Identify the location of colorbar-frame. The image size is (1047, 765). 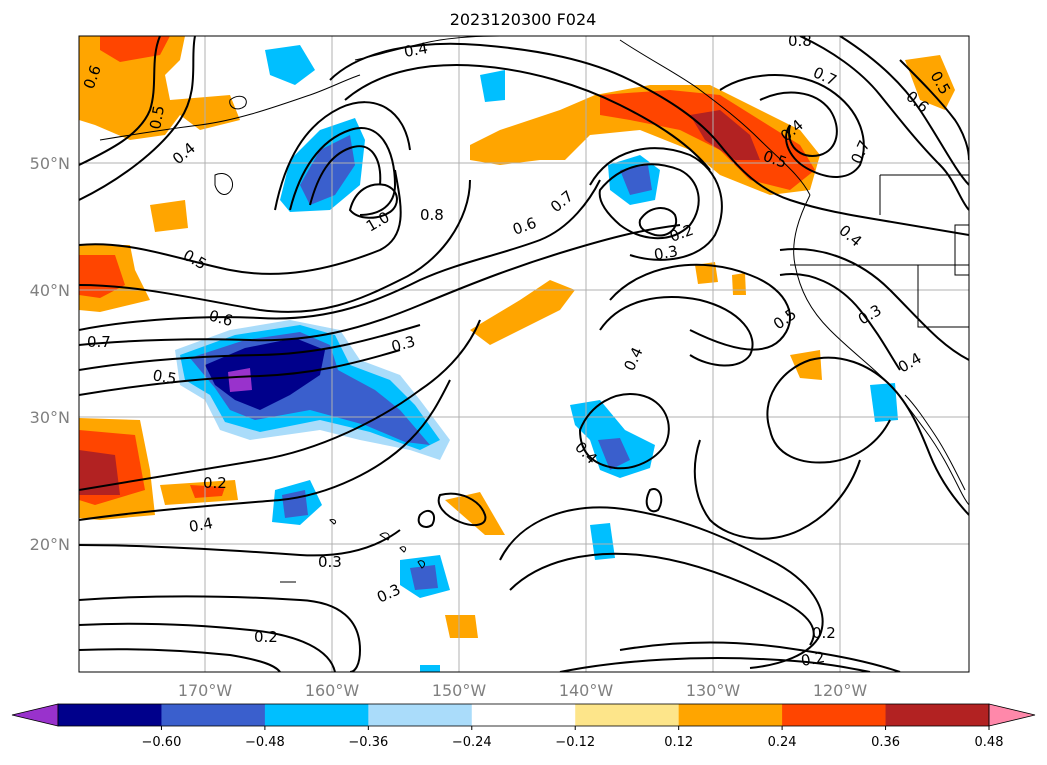
(523, 715).